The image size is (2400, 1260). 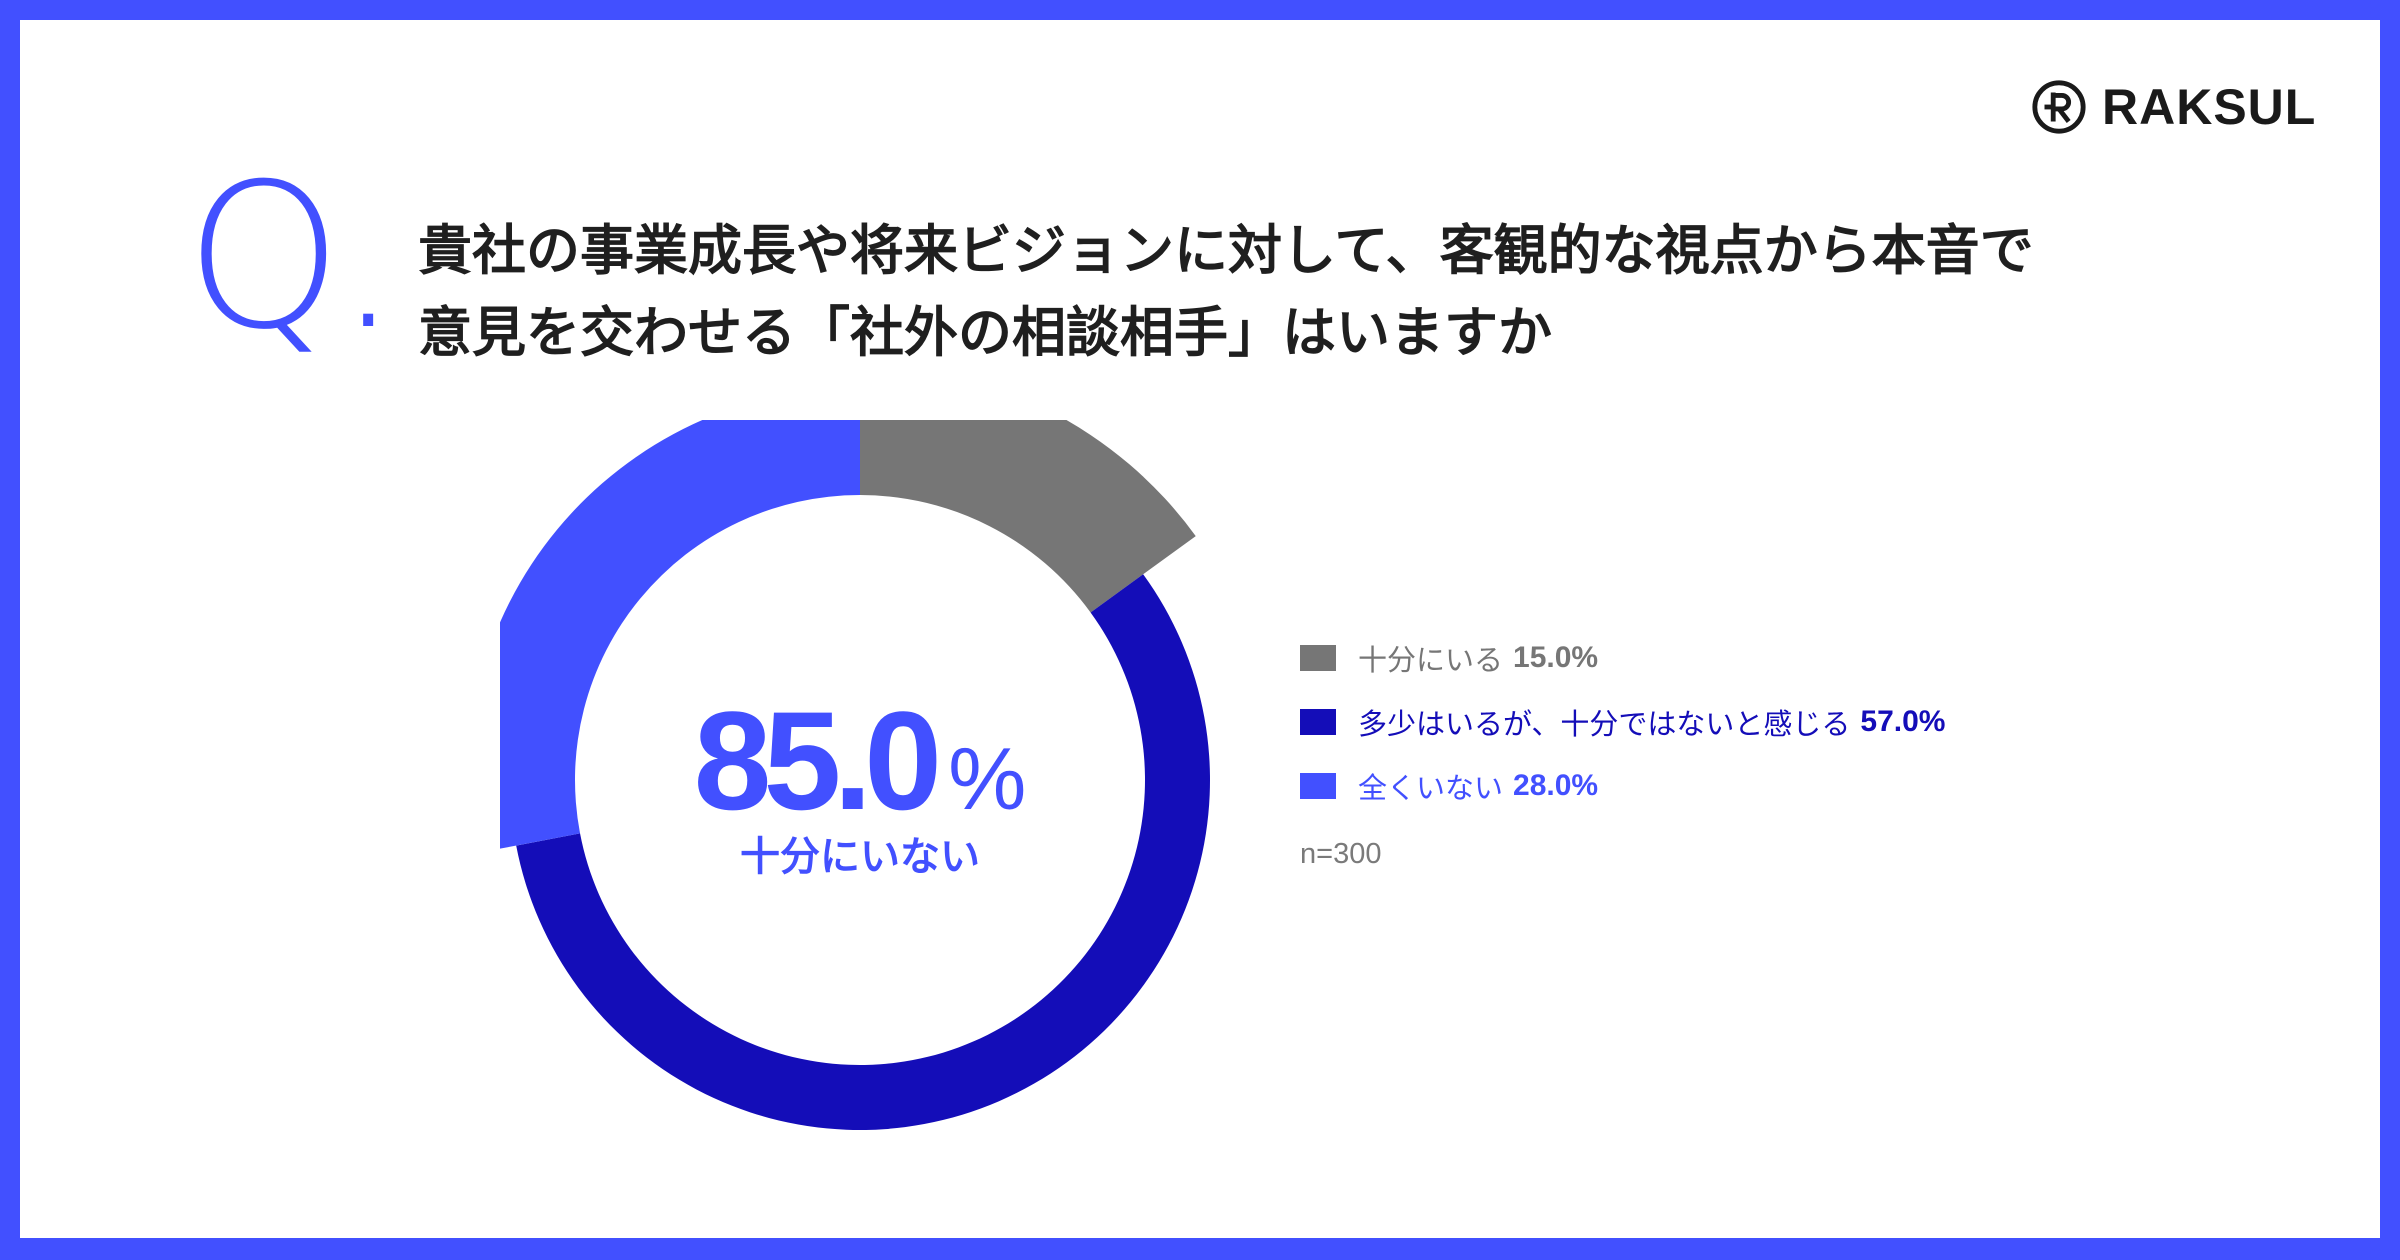 I want to click on center-value-number: 85.0, so click(x=818, y=760).